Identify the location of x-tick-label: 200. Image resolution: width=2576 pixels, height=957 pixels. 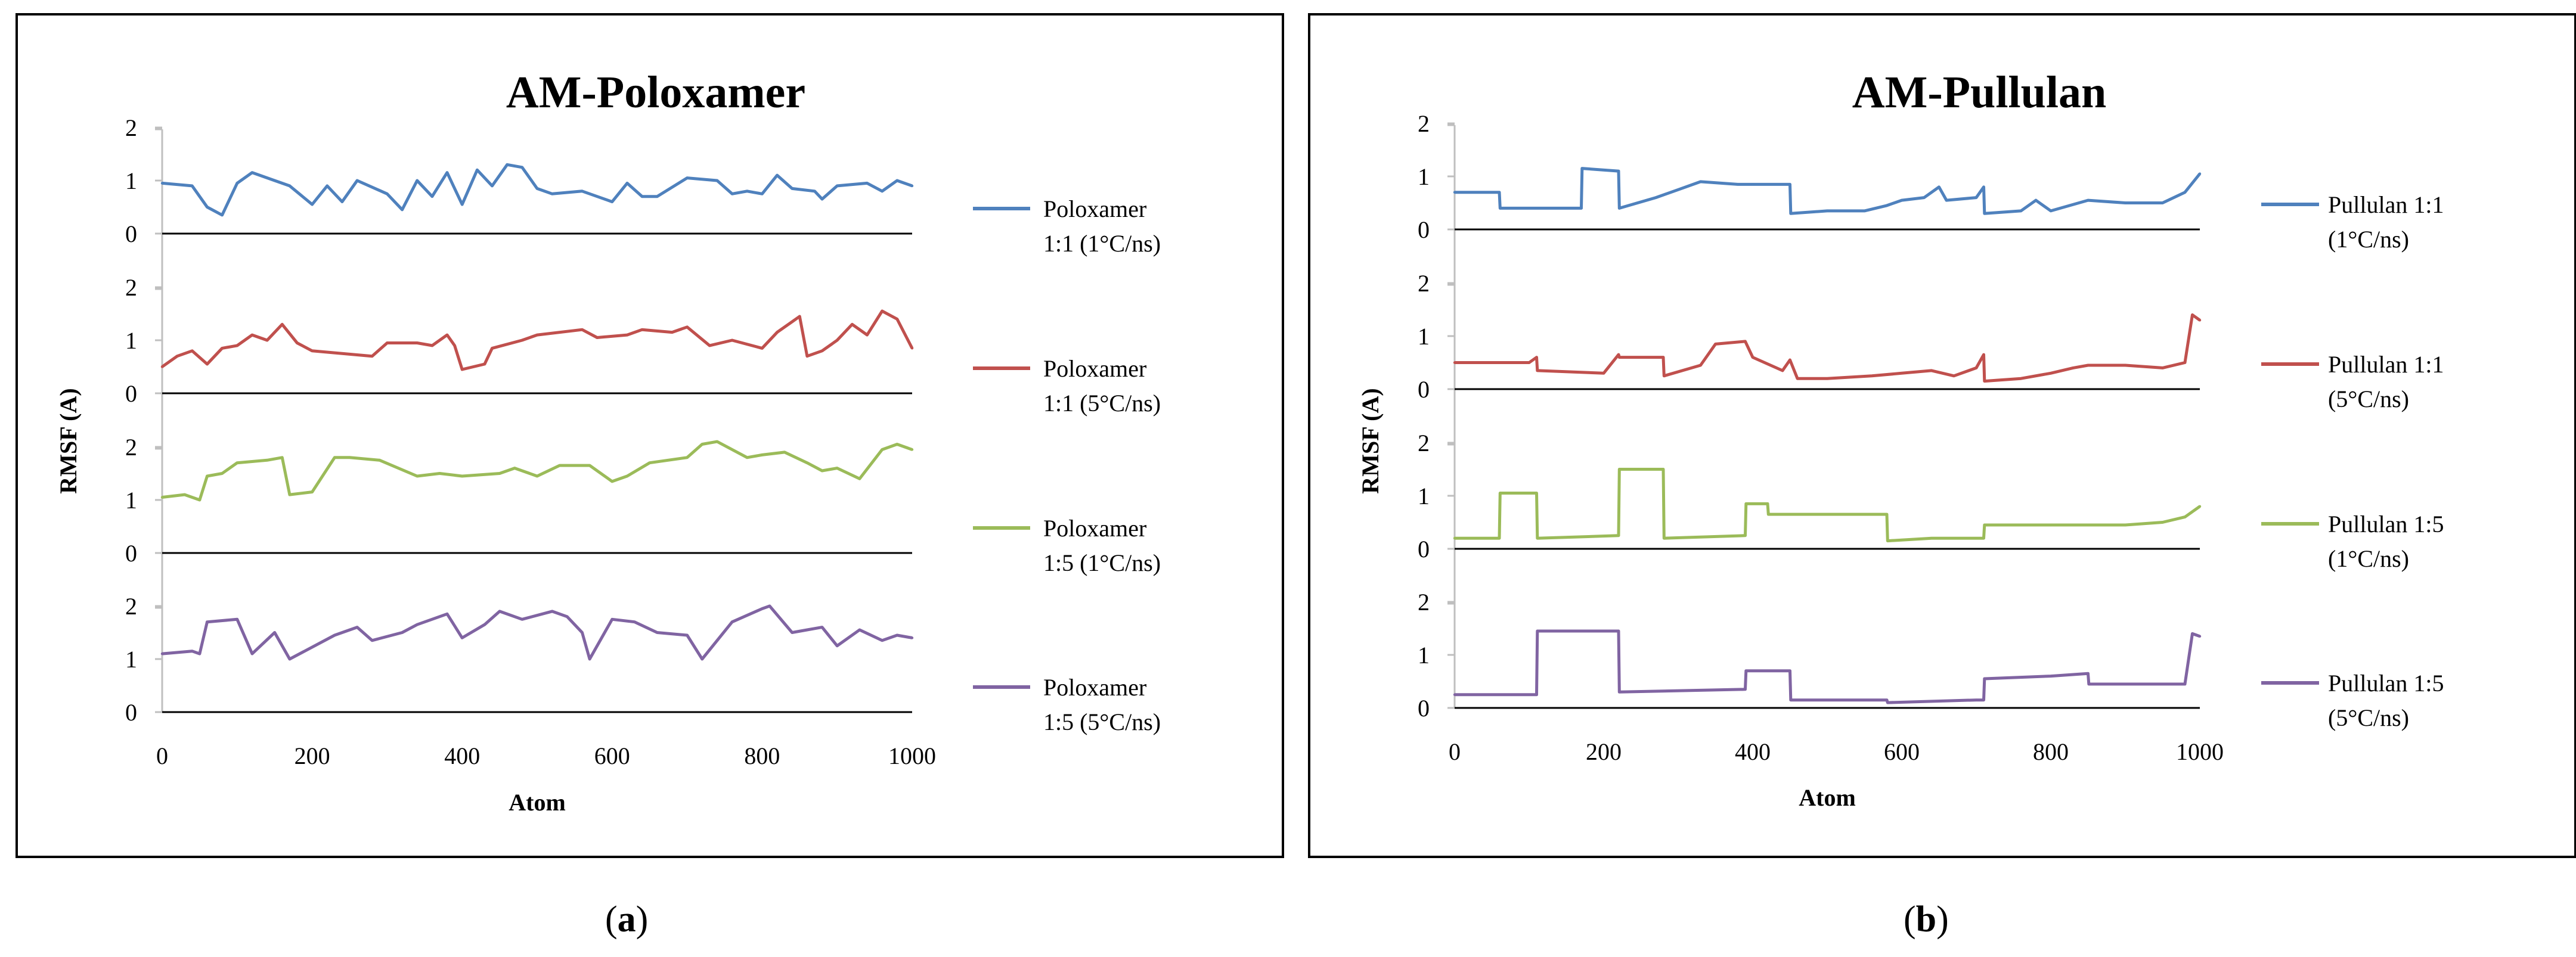
(1604, 752).